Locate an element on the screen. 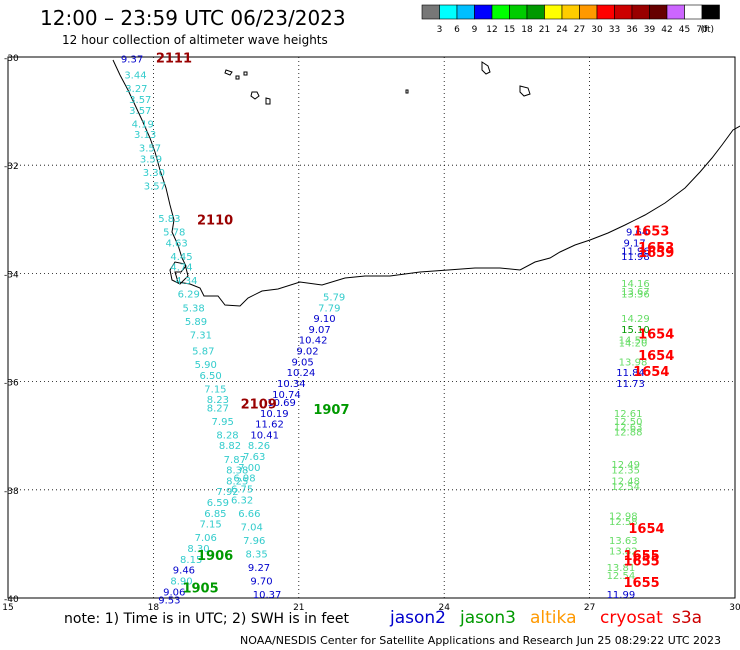  wave-height-value: 7.79 is located at coordinates (329, 308).